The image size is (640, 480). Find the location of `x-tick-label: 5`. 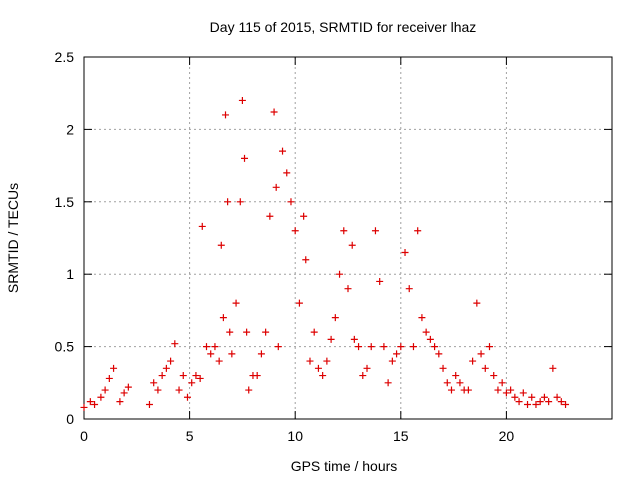

x-tick-label: 5 is located at coordinates (190, 436).